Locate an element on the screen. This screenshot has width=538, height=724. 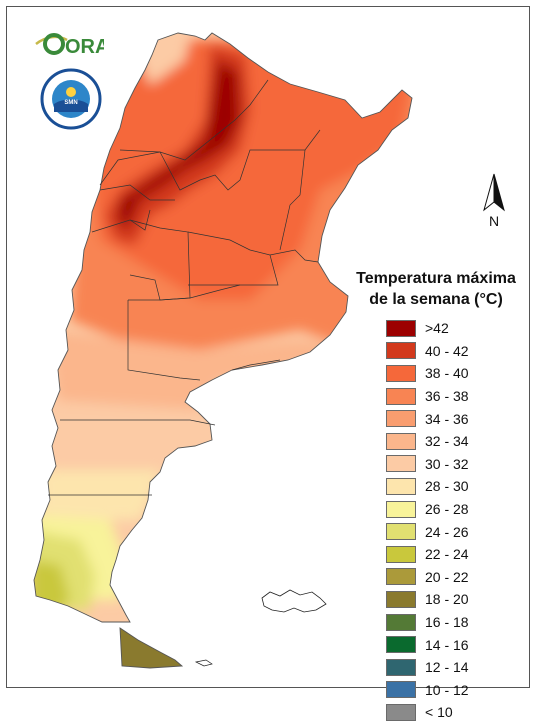
legend-item: >42 is located at coordinates (427, 328).